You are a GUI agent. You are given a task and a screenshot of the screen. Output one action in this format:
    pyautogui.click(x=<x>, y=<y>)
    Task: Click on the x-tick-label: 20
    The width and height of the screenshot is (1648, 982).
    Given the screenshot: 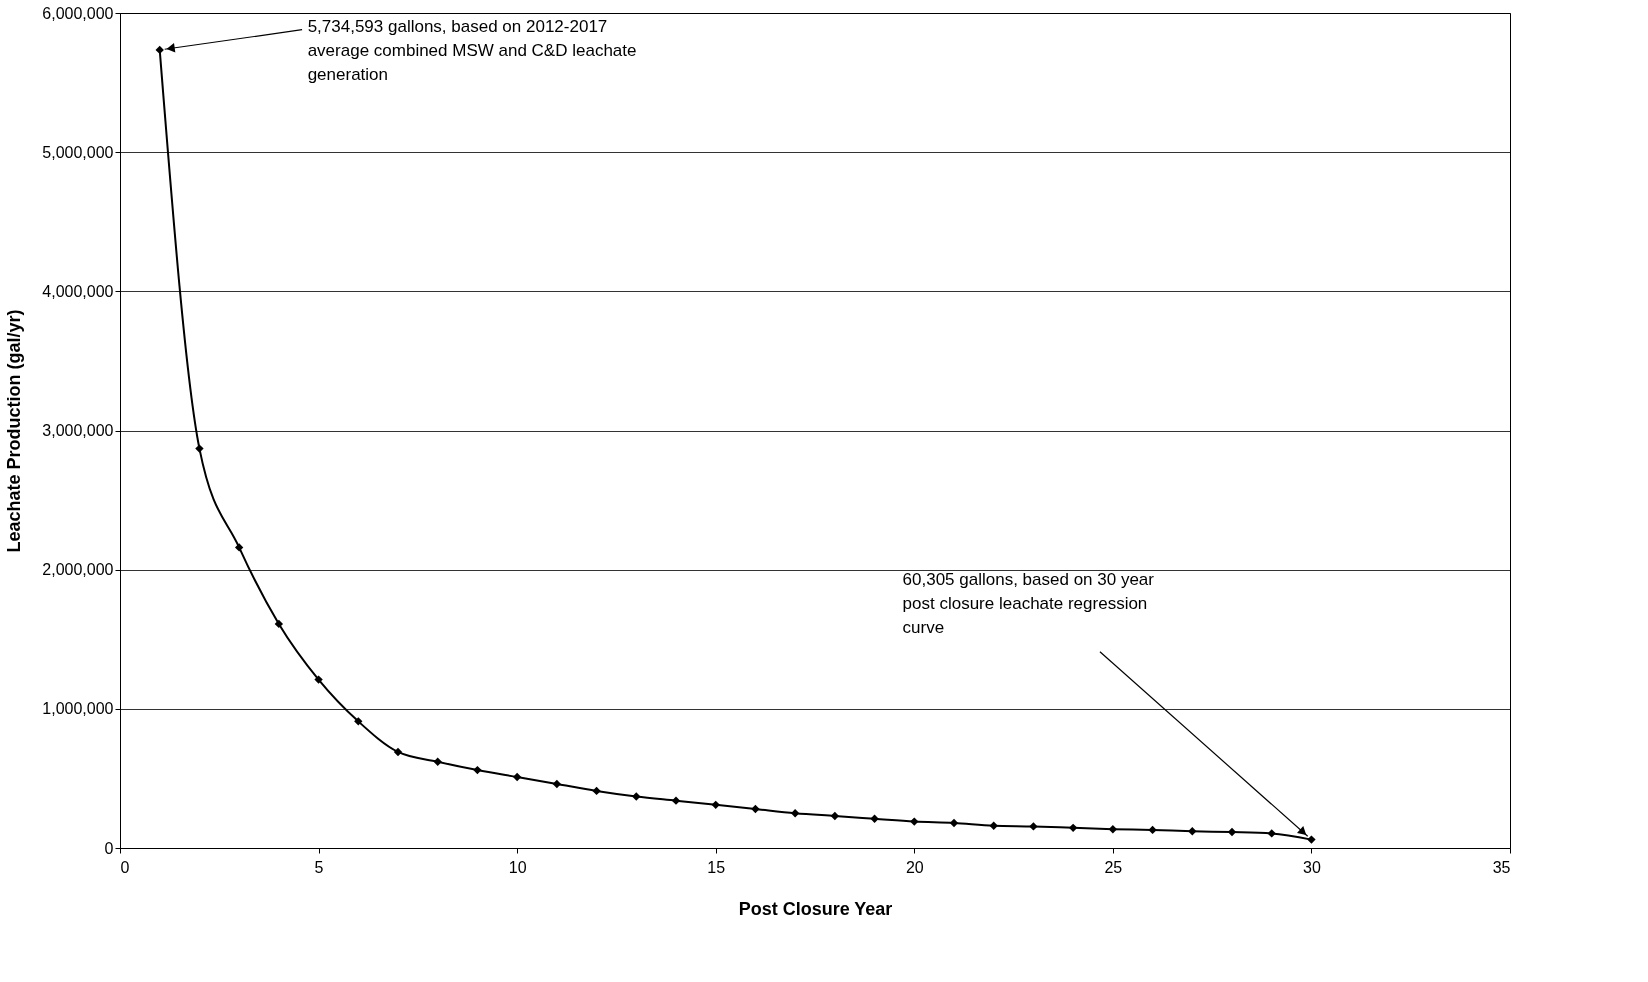 What is the action you would take?
    pyautogui.click(x=914, y=867)
    